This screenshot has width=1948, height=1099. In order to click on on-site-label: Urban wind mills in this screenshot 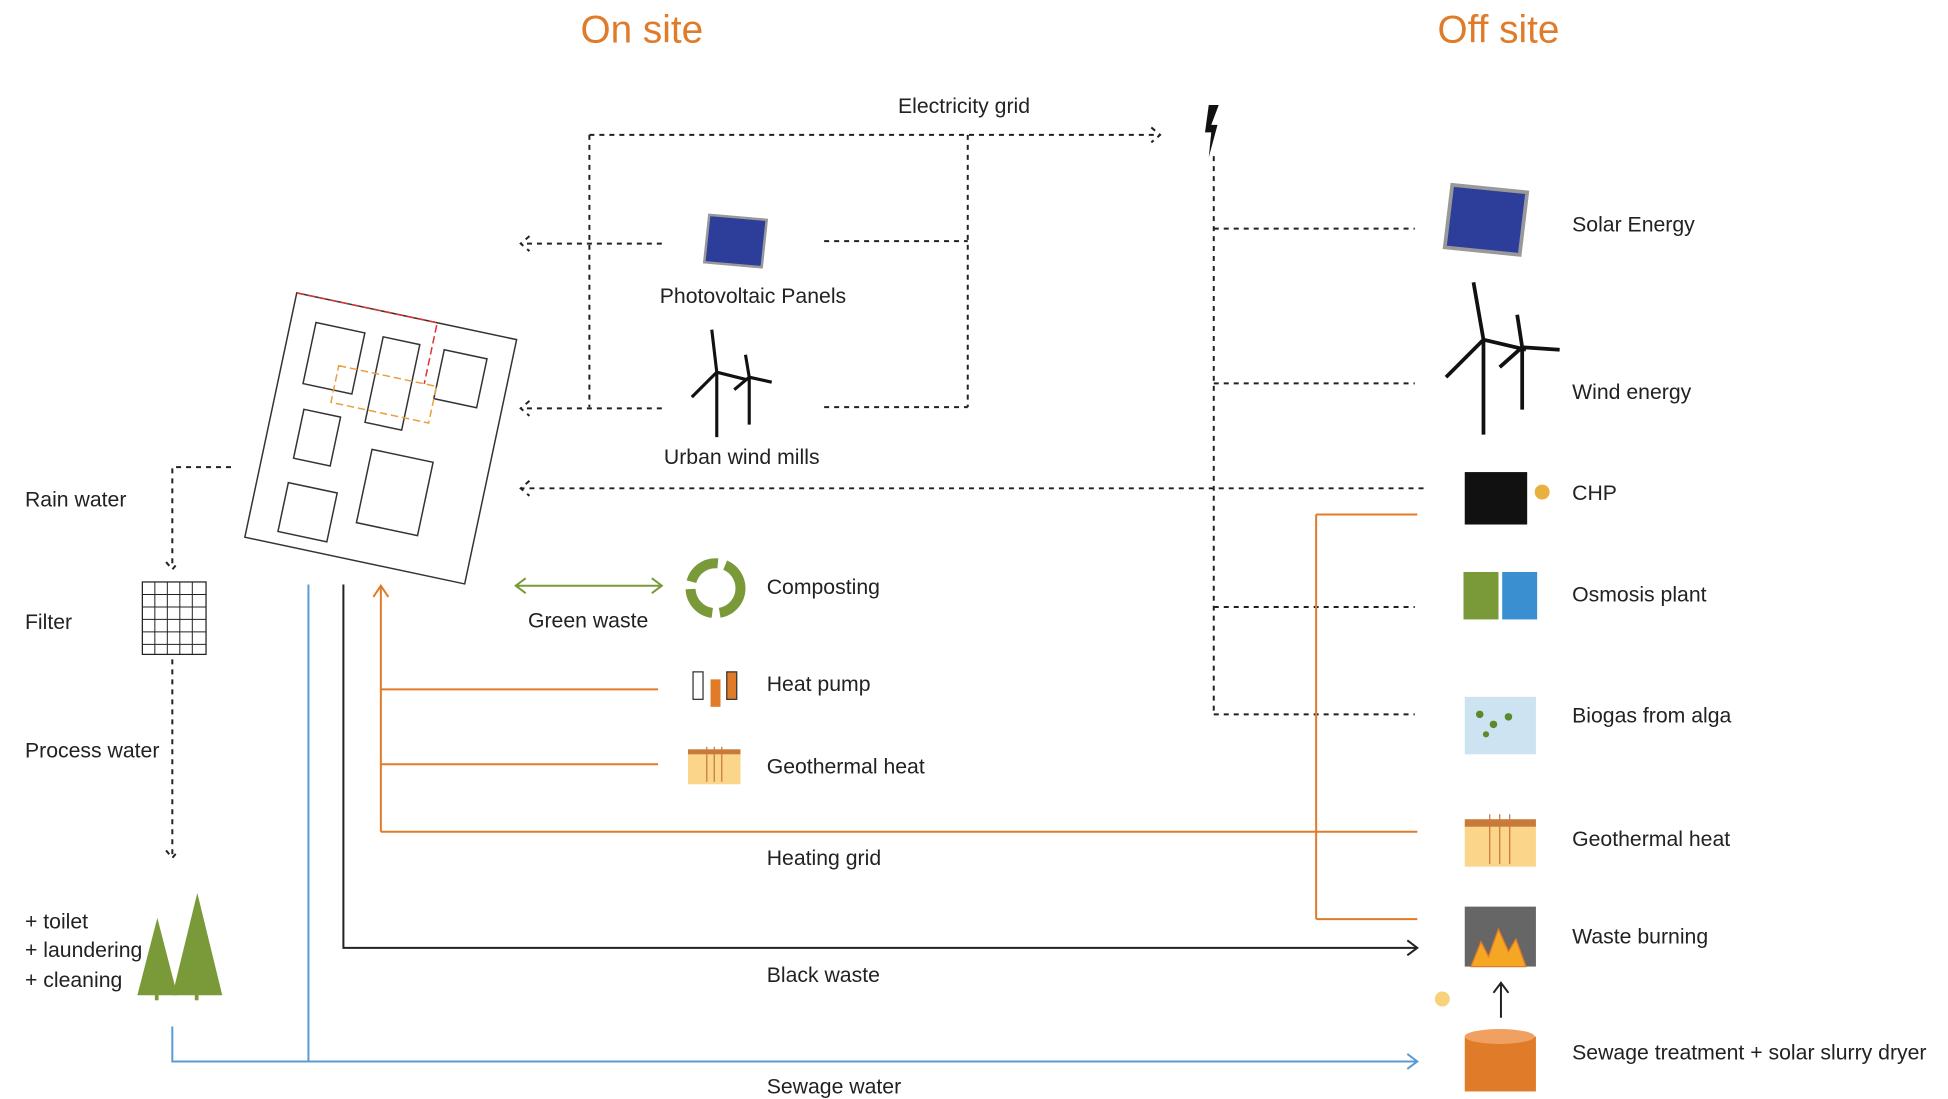, I will do `click(742, 457)`.